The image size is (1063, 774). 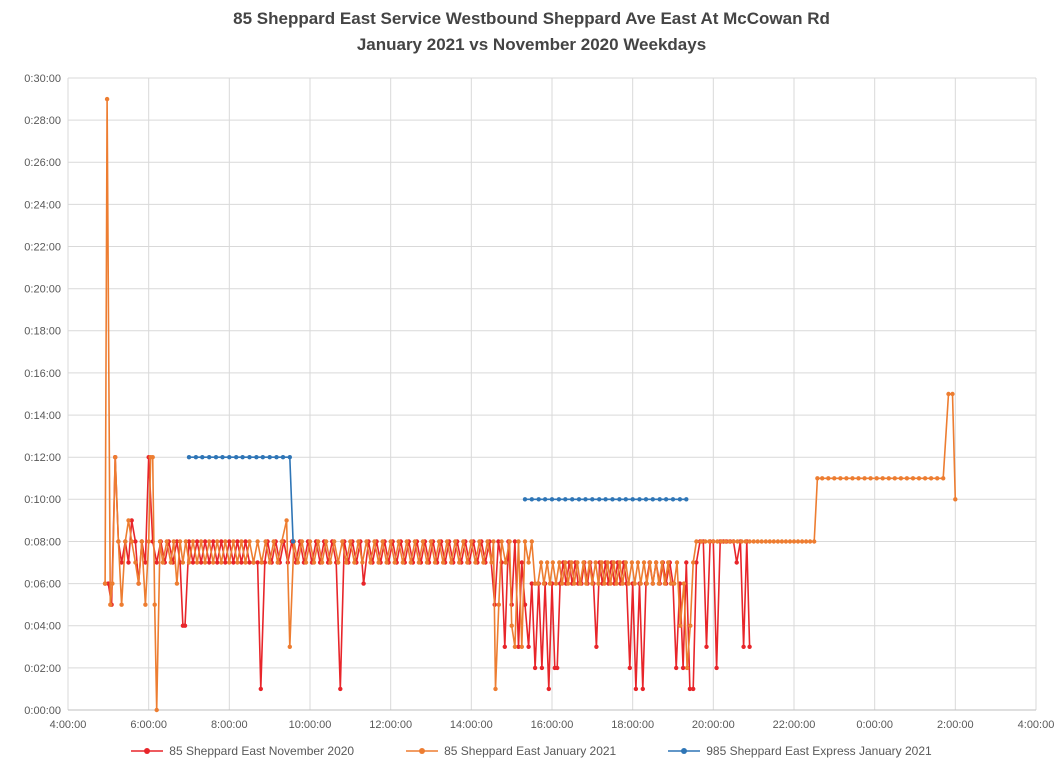 I want to click on legend-marker-icon, so click(x=684, y=751).